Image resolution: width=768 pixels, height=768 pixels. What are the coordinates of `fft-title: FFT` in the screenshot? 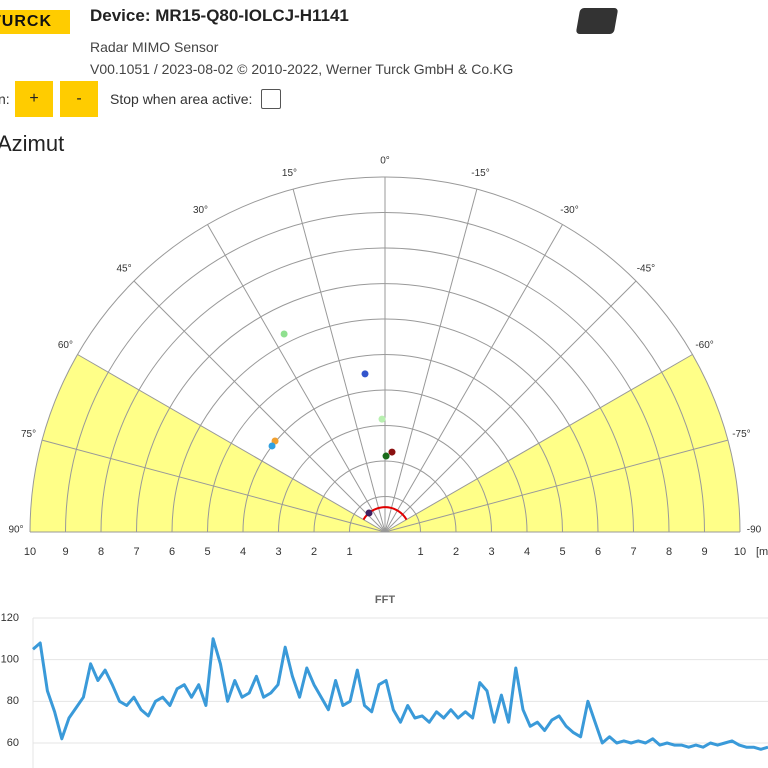 It's located at (385, 600).